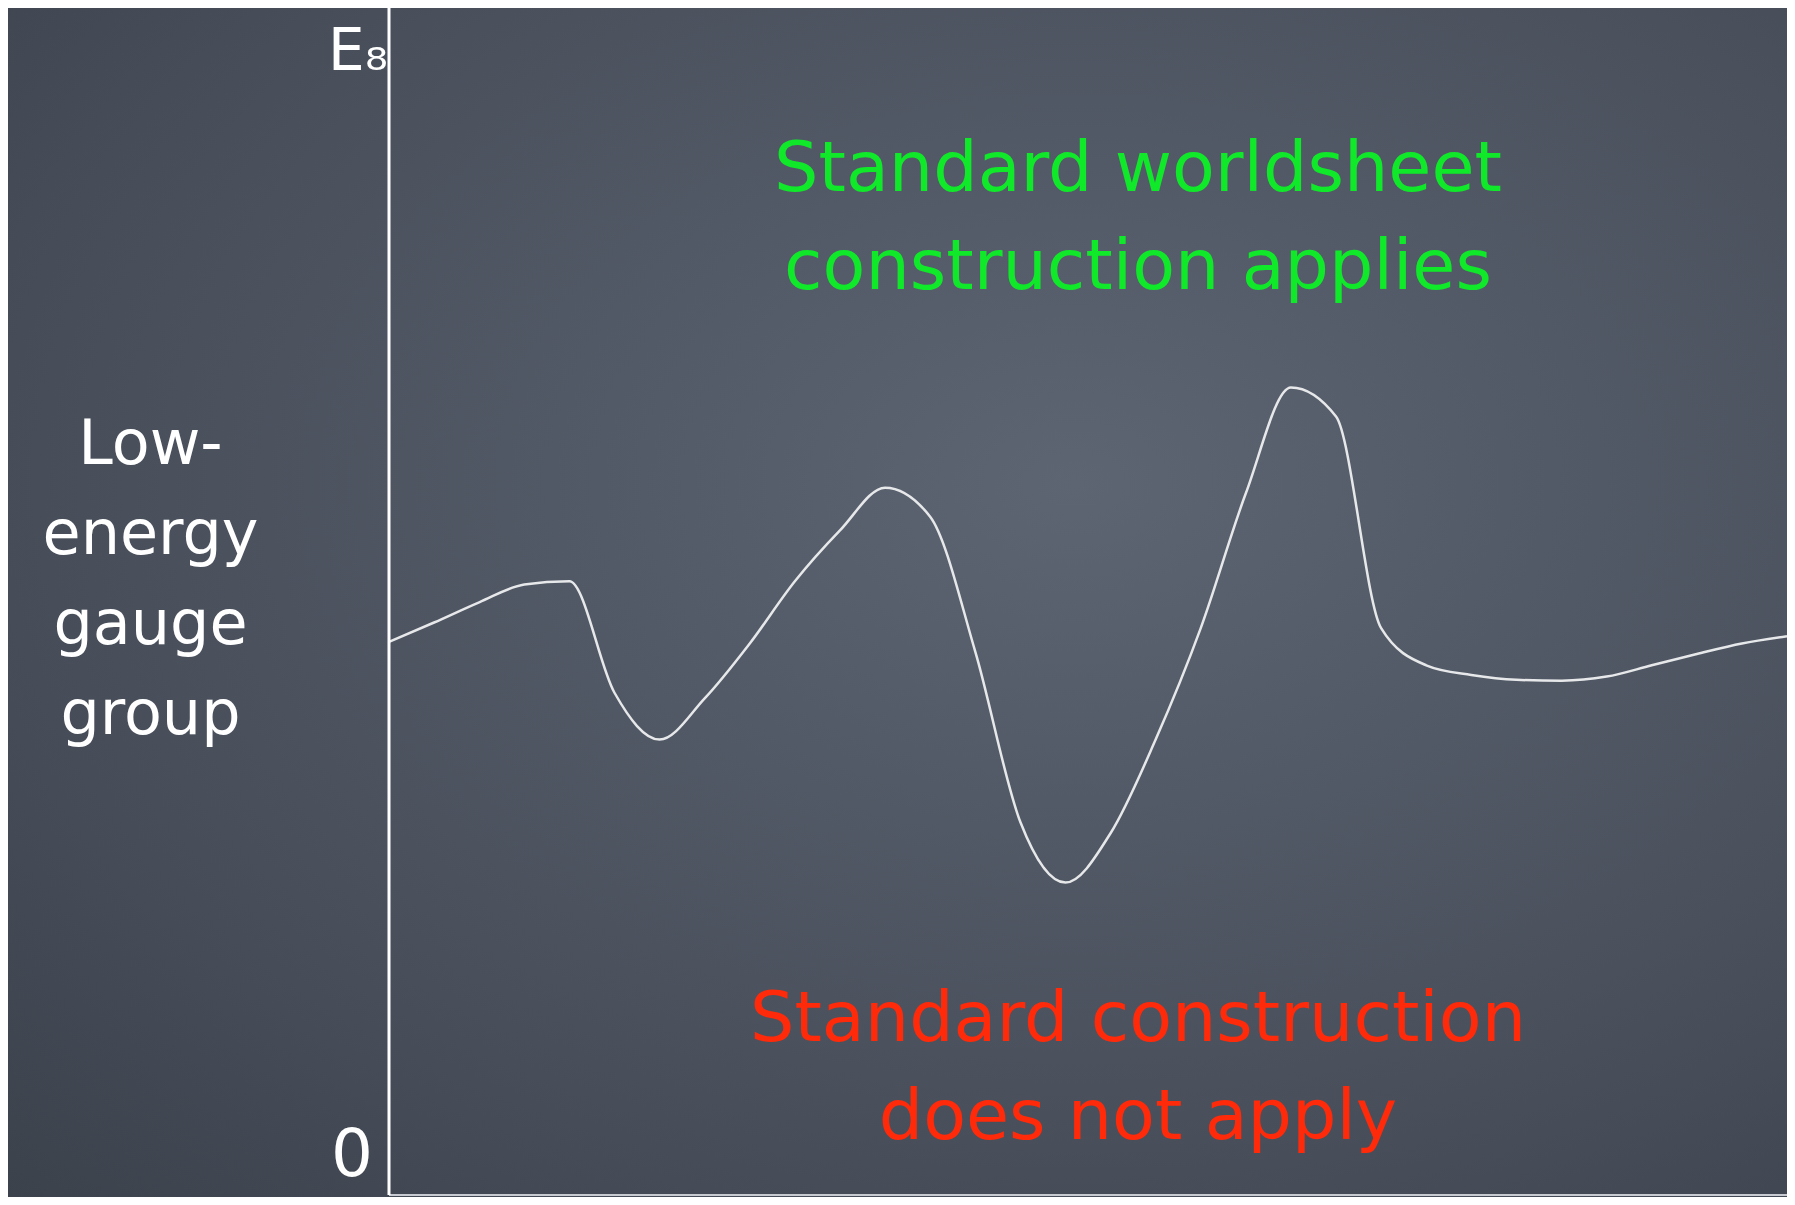 This screenshot has width=1795, height=1205. Describe the element at coordinates (1138, 1066) in the screenshot. I see `annotation: Standard construction does not apply` at that location.